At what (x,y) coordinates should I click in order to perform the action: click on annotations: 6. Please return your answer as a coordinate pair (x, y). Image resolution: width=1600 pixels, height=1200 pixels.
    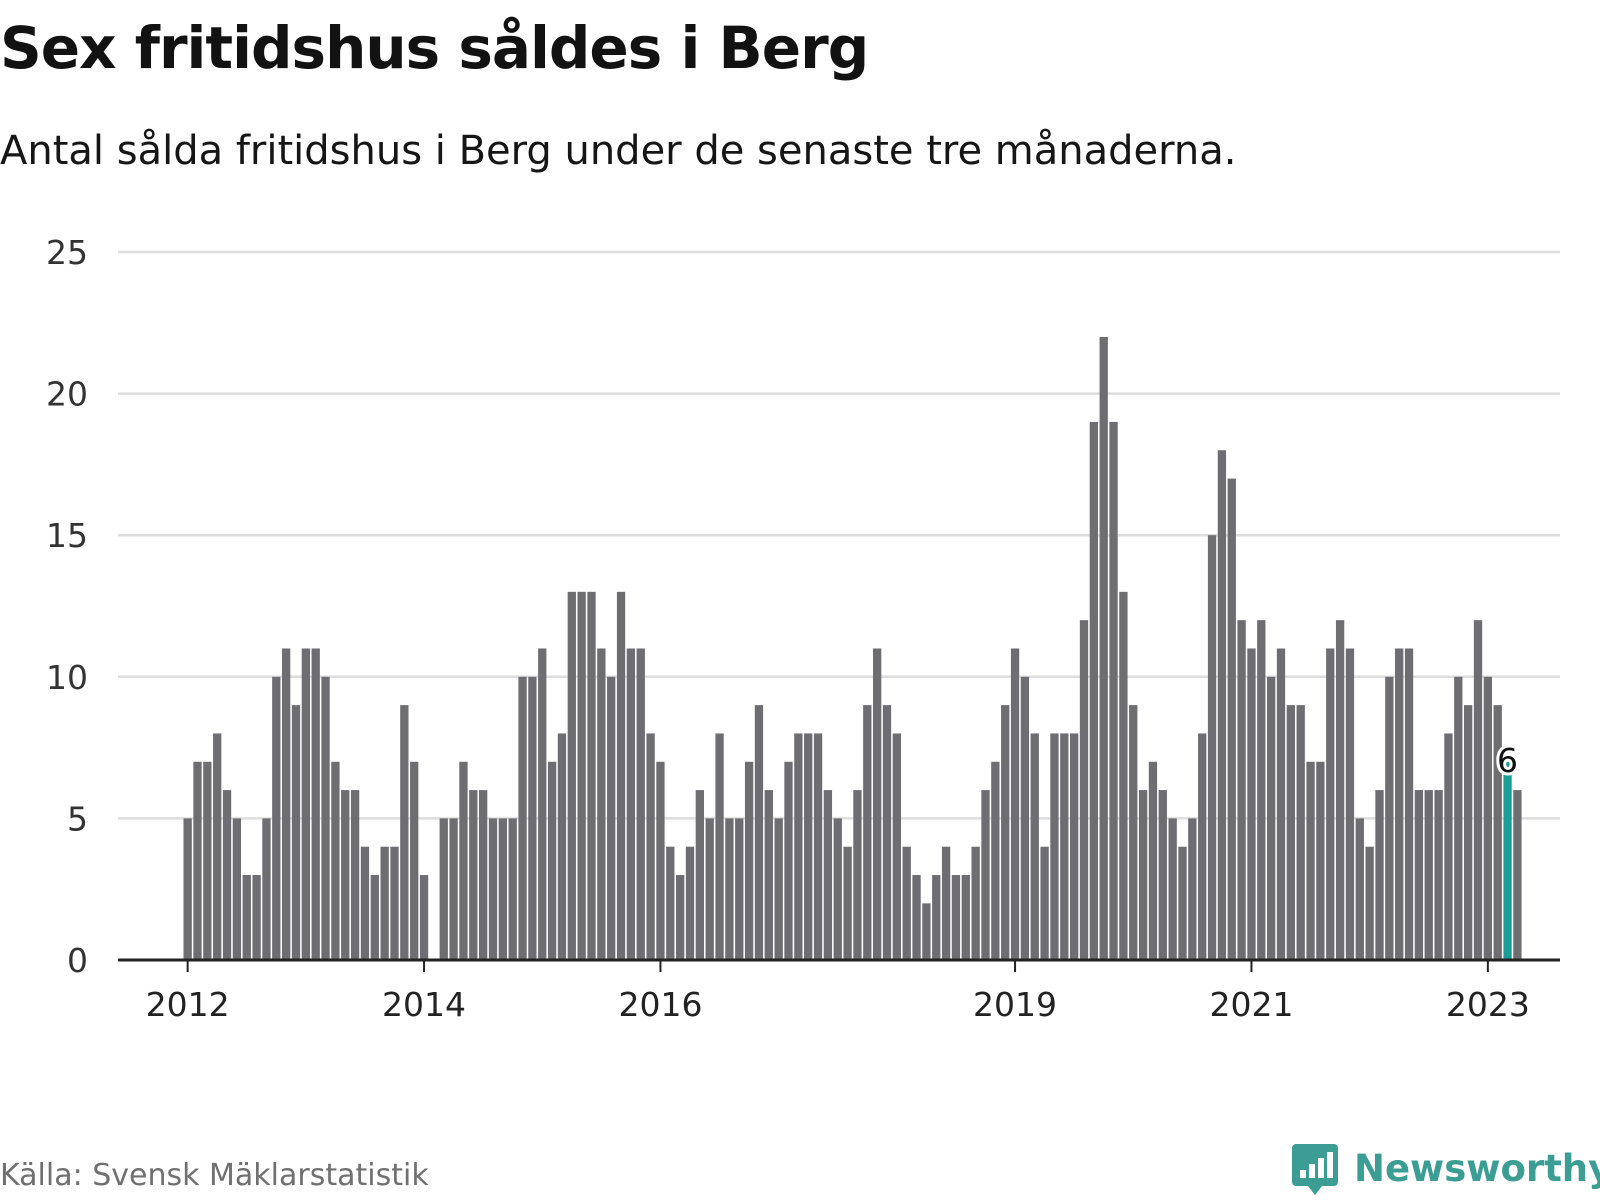
    Looking at the image, I should click on (1507, 760).